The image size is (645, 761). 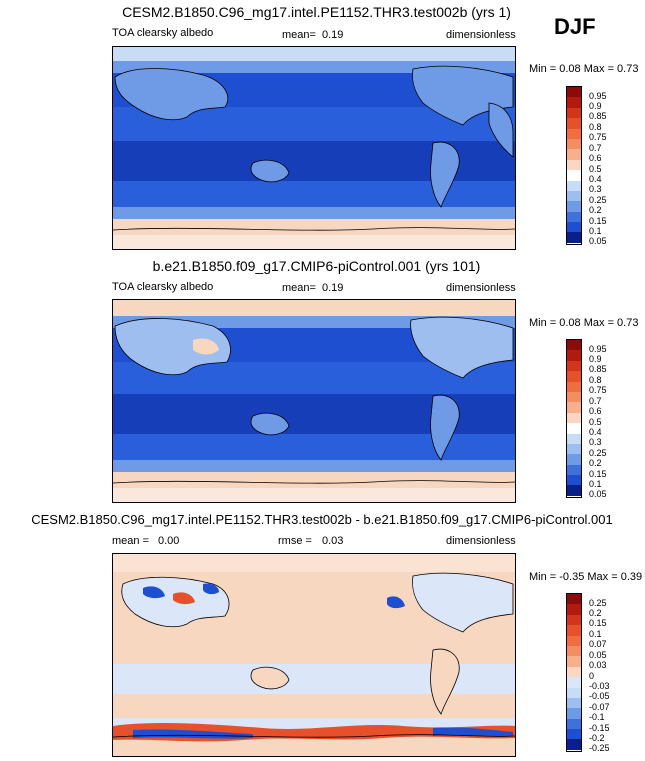 I want to click on panel-1-colorbar, so click(x=574, y=165).